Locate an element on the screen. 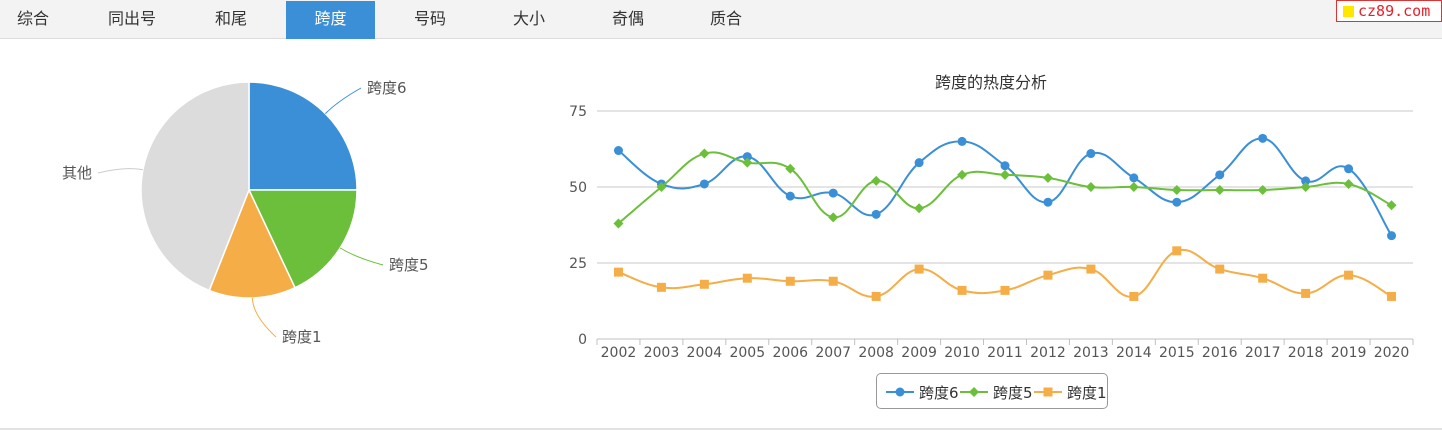  legend-item-series2: 跨度5 is located at coordinates (995, 392).